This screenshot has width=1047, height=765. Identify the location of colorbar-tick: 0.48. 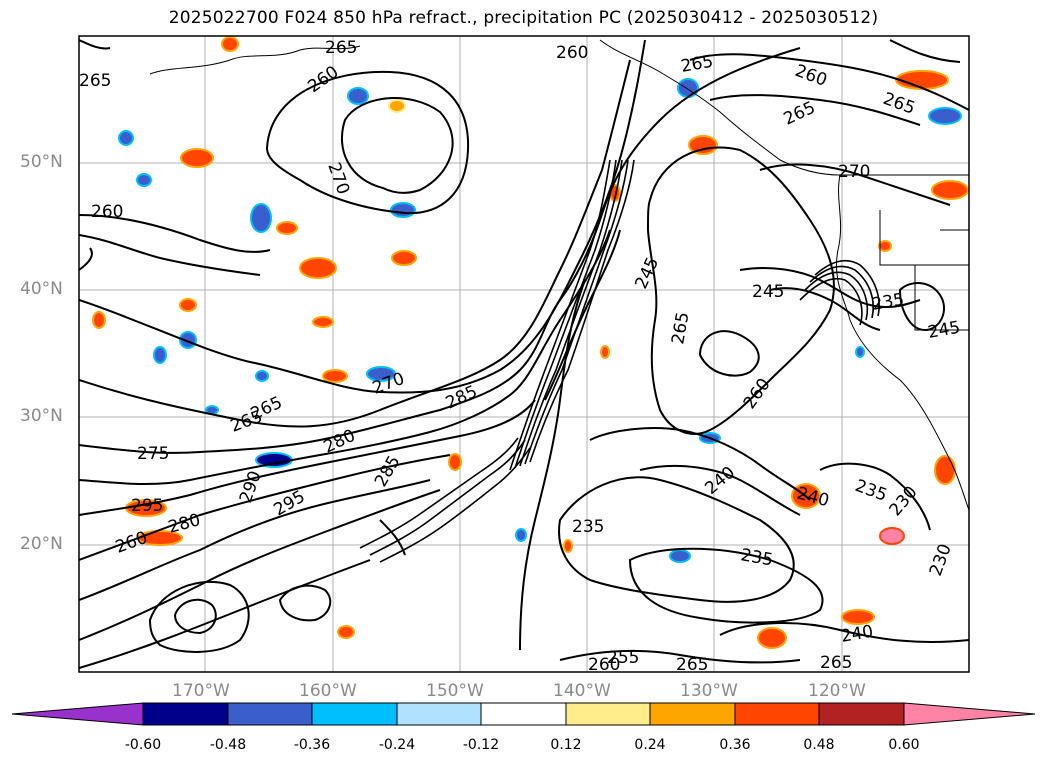
(819, 745).